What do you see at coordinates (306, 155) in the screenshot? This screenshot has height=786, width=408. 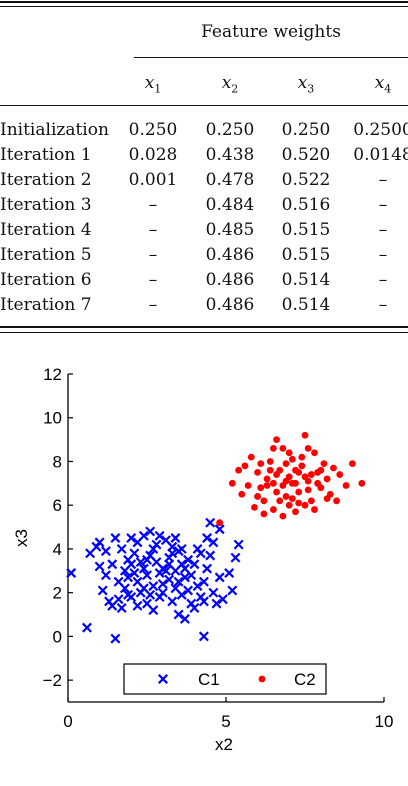 I see `row-value: 0.520` at bounding box center [306, 155].